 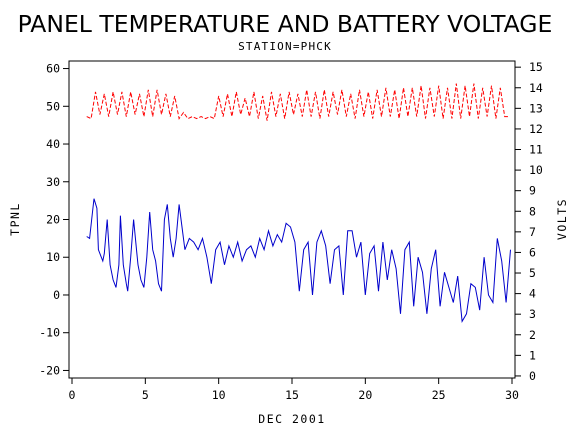 What do you see at coordinates (536, 150) in the screenshot?
I see `y-right-tick-label: 11` at bounding box center [536, 150].